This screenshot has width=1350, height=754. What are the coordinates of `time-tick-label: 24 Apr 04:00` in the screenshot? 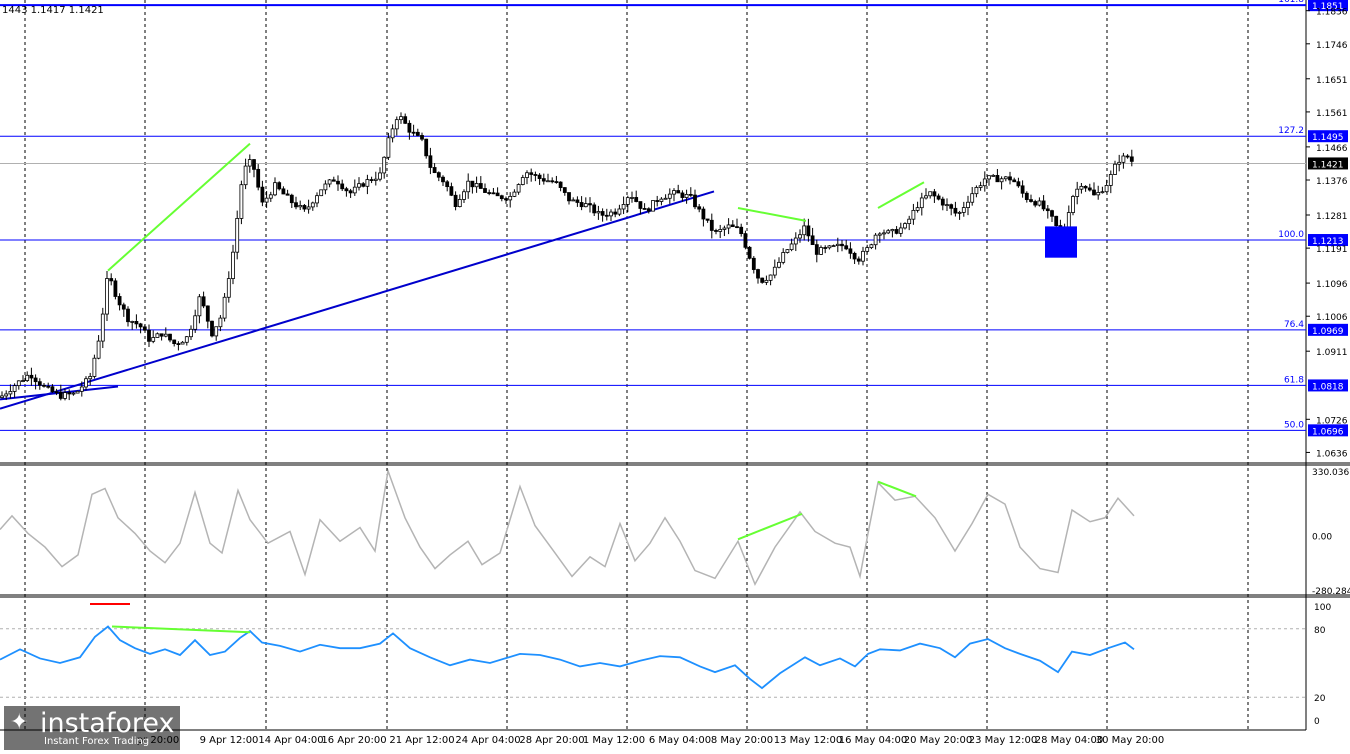 It's located at (487, 740).